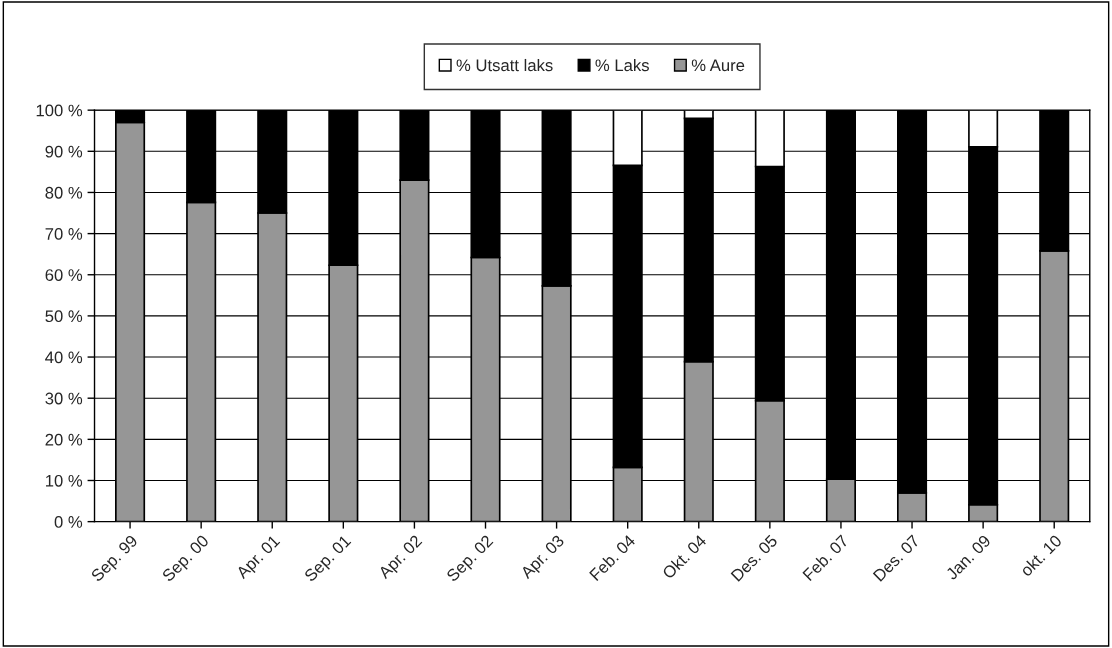 Image resolution: width=1112 pixels, height=648 pixels. I want to click on y-tick-label: 40 %, so click(64, 357).